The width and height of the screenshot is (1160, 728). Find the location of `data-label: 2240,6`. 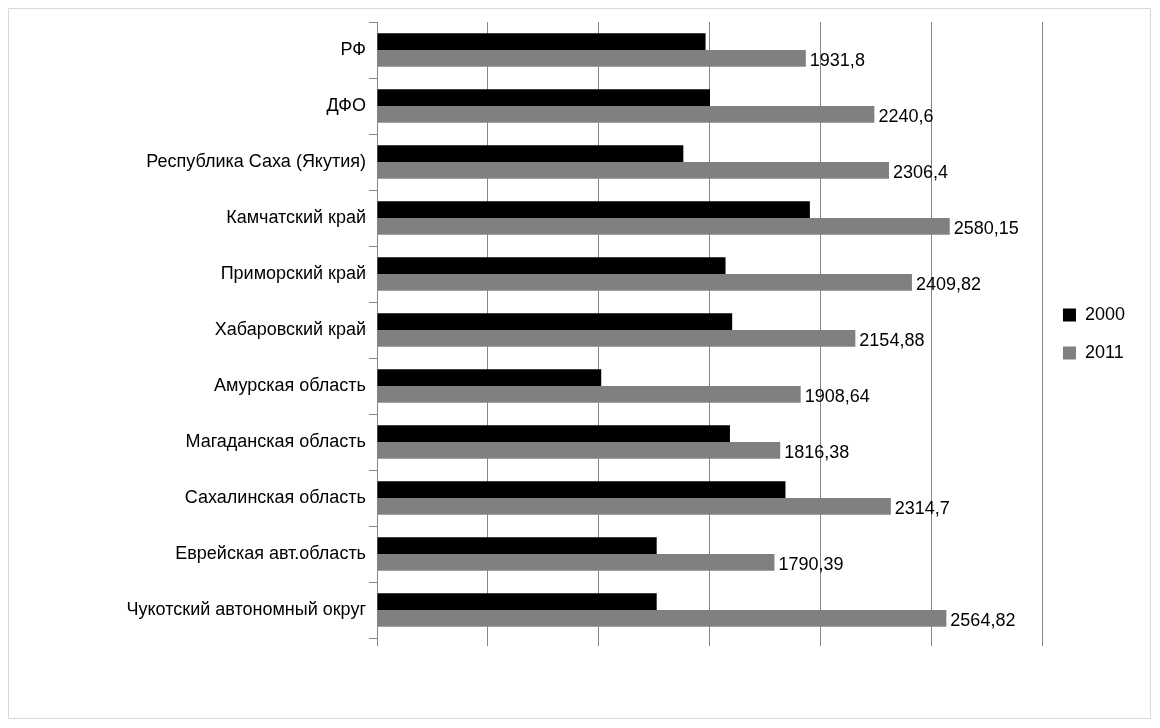

data-label: 2240,6 is located at coordinates (906, 116).